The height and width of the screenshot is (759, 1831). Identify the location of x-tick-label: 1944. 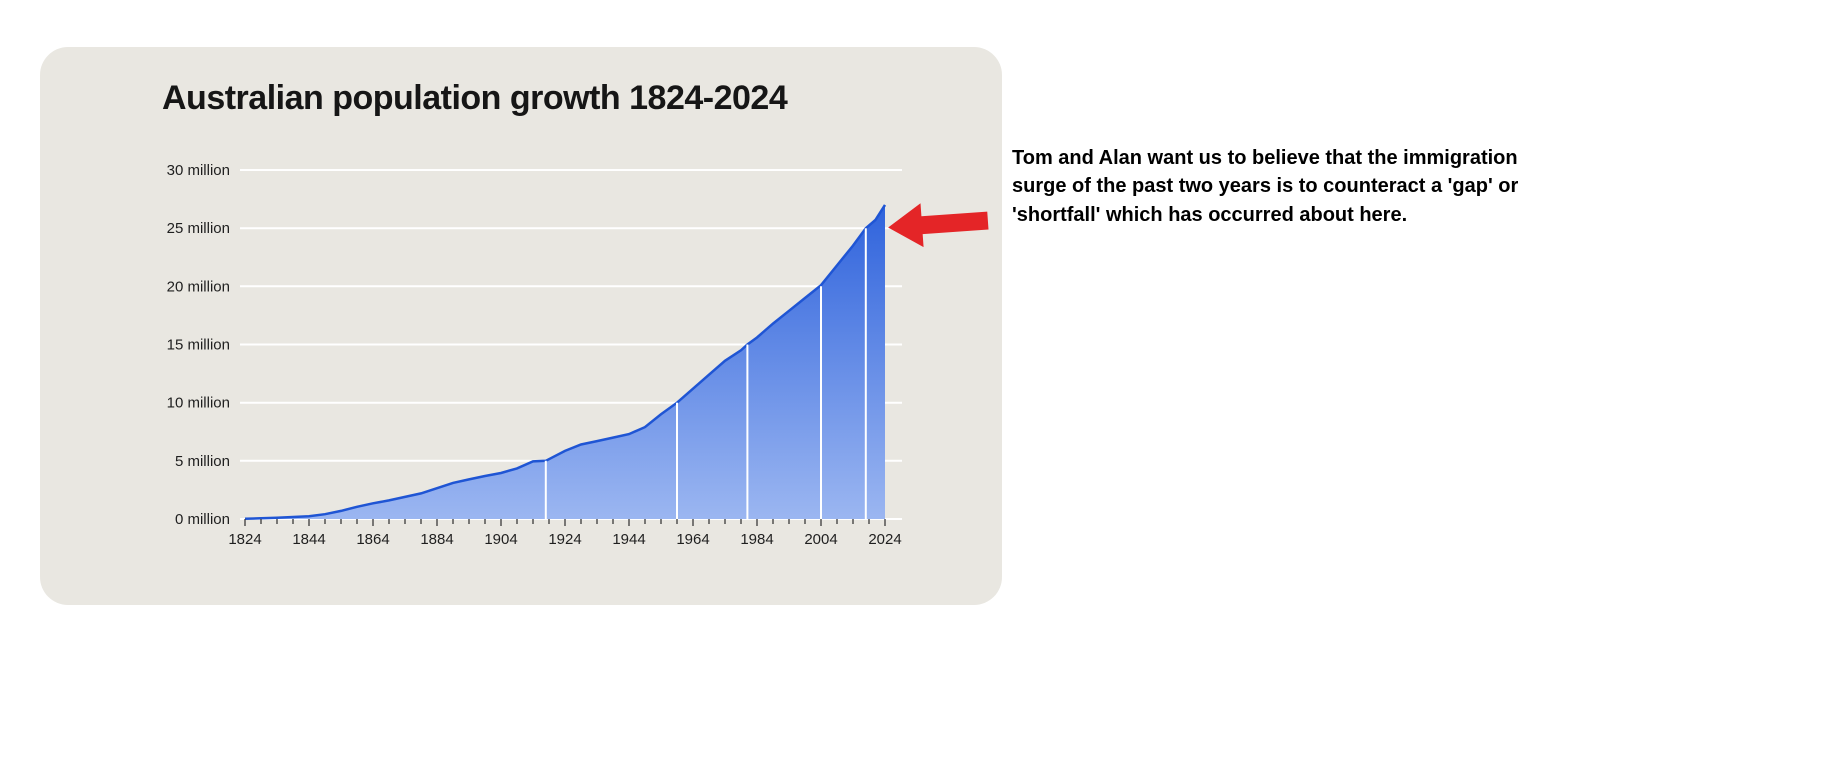
(628, 539).